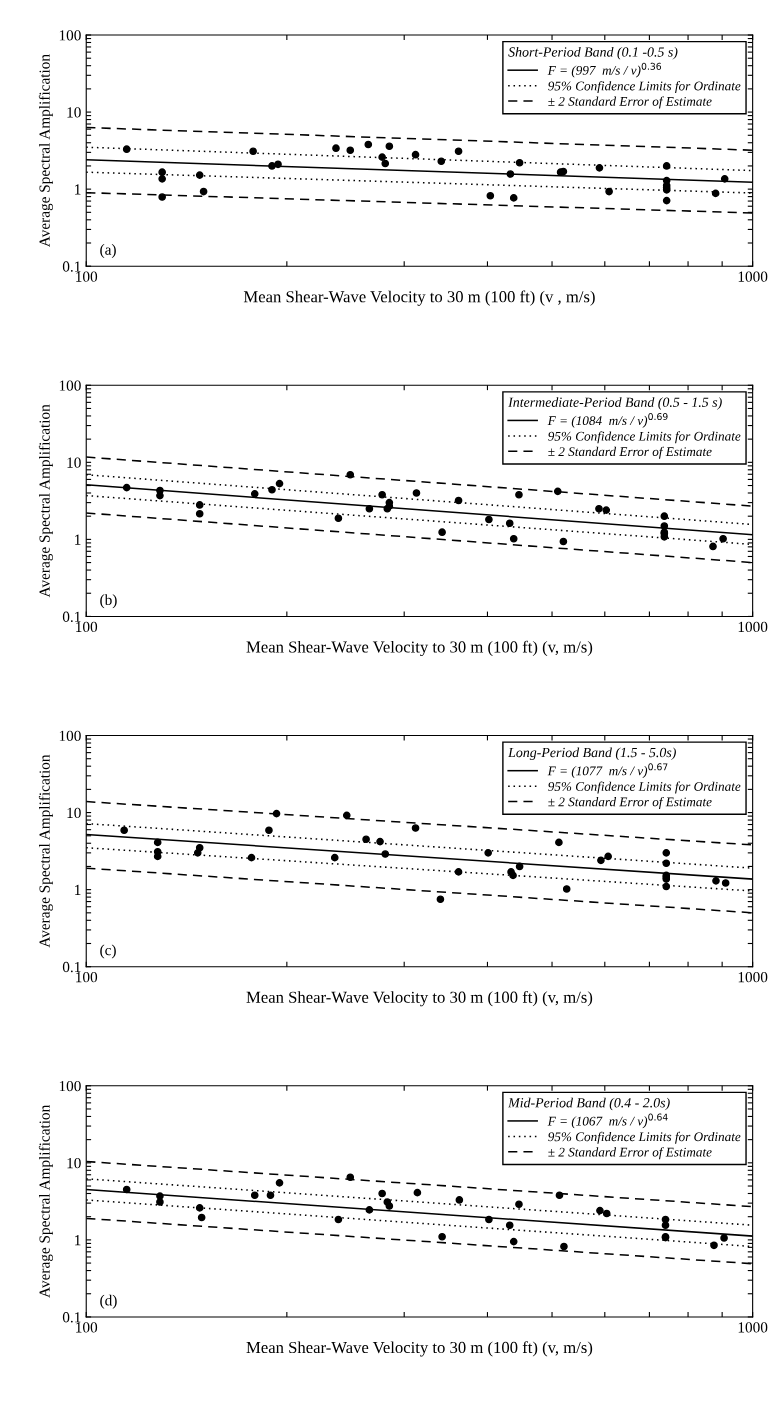 The height and width of the screenshot is (1401, 784). I want to click on legend-label: F = (1077 m/s / v)$^{0.67}$, so click(607, 771).